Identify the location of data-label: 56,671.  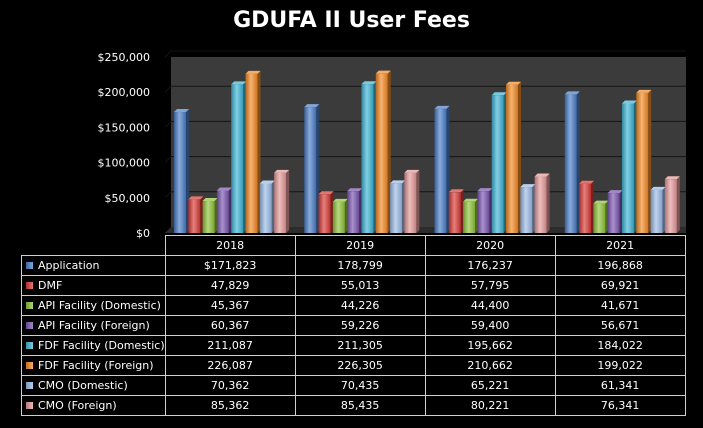
(620, 325).